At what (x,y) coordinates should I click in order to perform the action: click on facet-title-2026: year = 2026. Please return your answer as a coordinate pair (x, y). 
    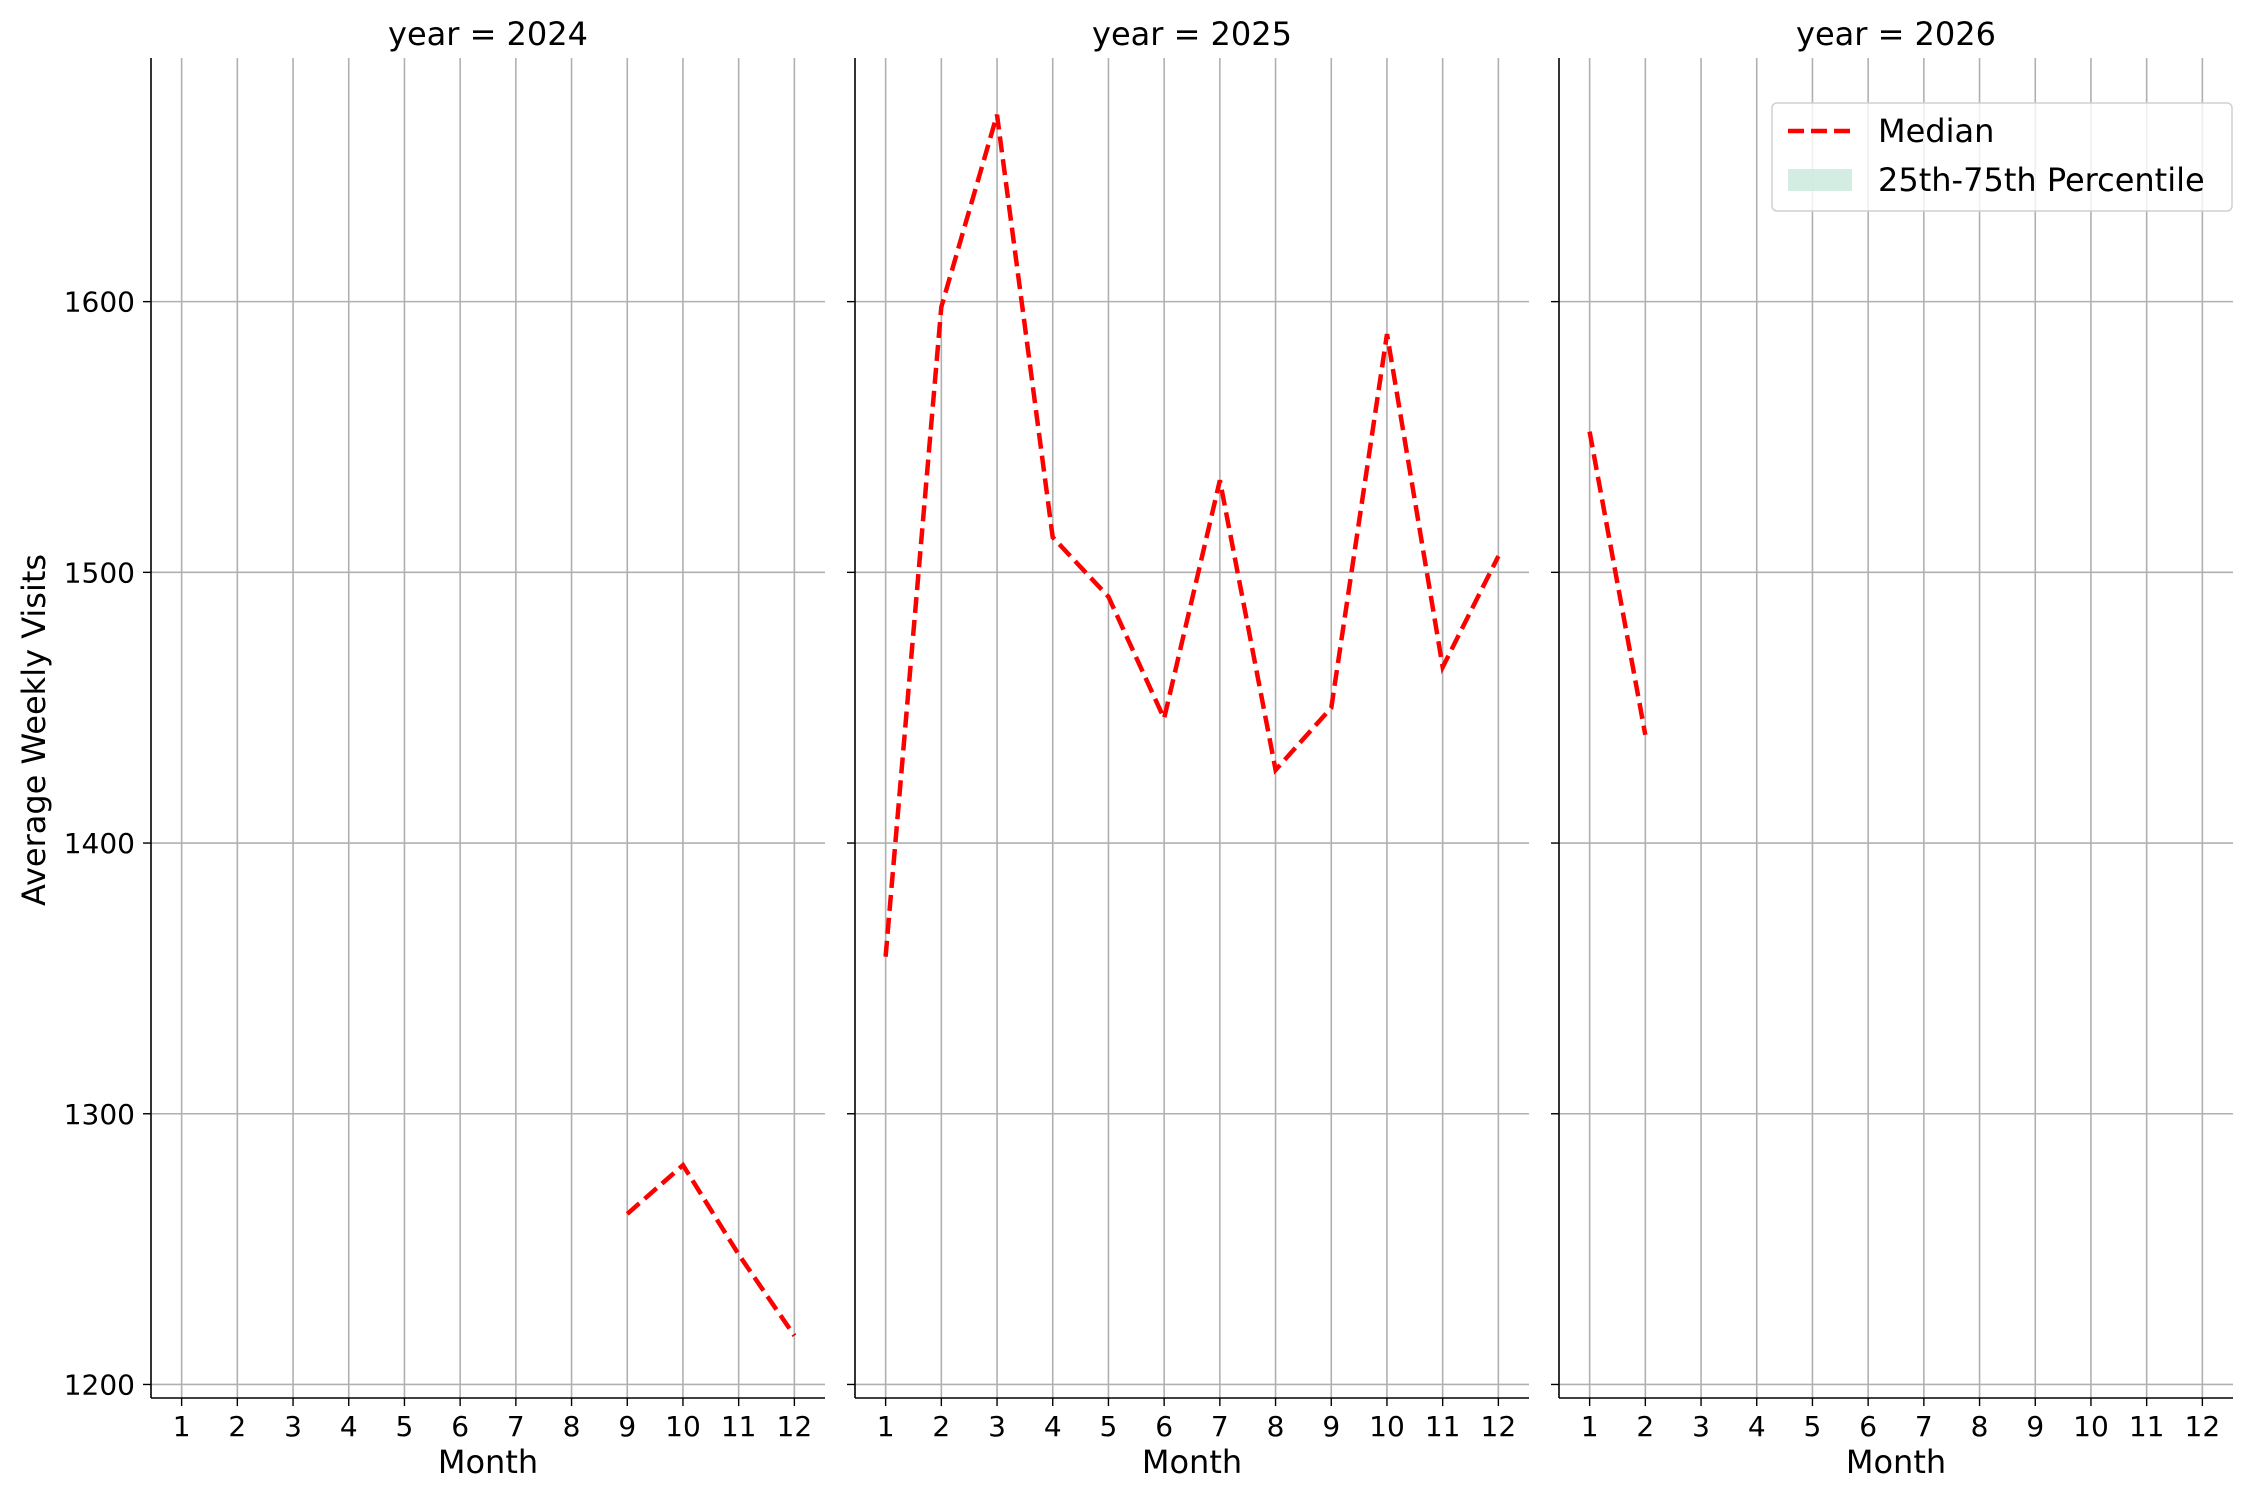
    Looking at the image, I should click on (1896, 34).